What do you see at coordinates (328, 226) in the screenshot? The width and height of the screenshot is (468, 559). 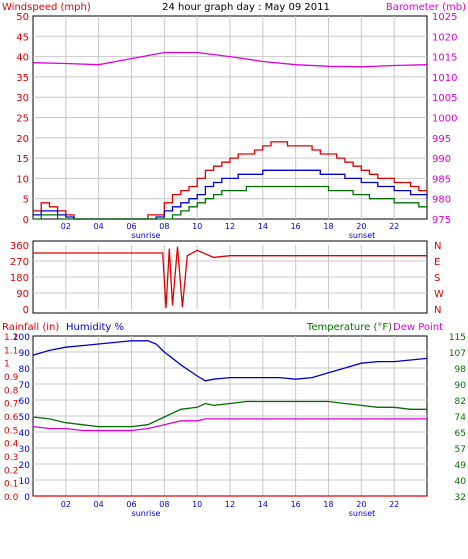 I see `hour-tick-label: 18` at bounding box center [328, 226].